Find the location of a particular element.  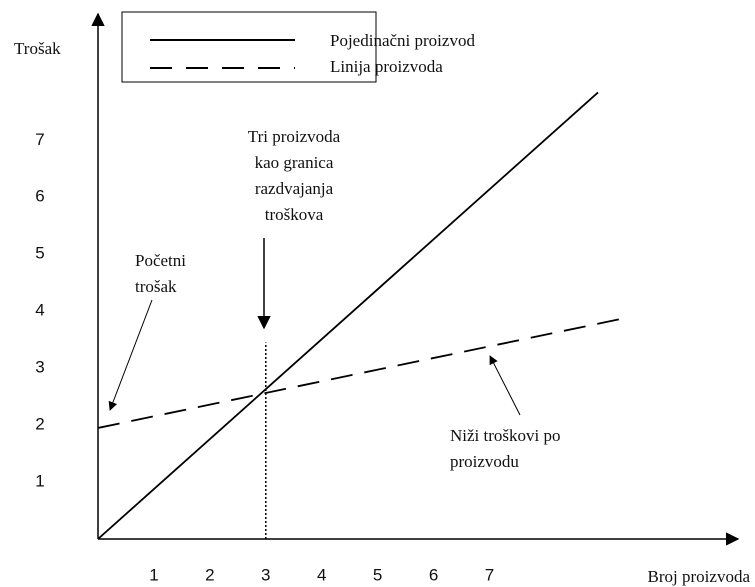

x-tick-label: 3 is located at coordinates (265, 574).